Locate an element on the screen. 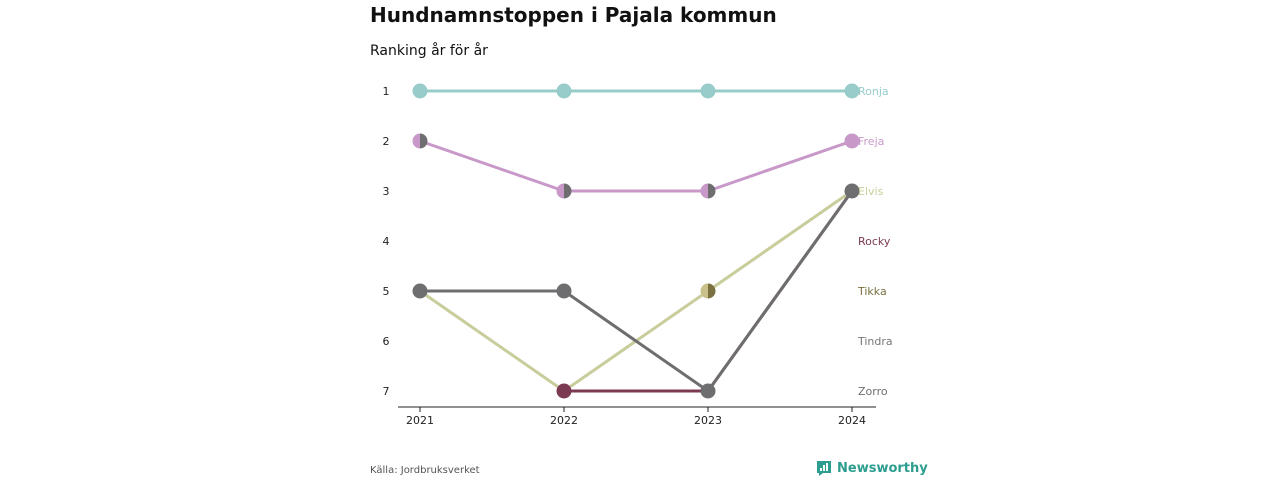 Image resolution: width=1280 pixels, height=480 pixels. series-label-ronja: Ronja is located at coordinates (873, 91).